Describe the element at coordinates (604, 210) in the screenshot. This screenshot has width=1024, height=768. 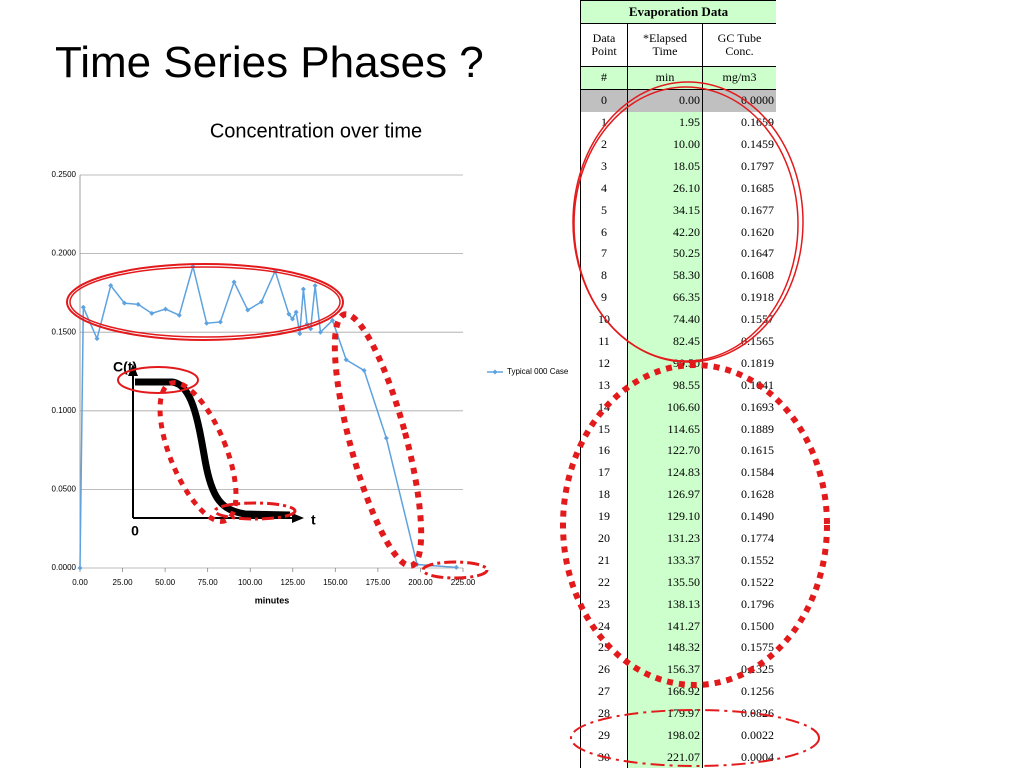
I see `table-cell: 5` at that location.